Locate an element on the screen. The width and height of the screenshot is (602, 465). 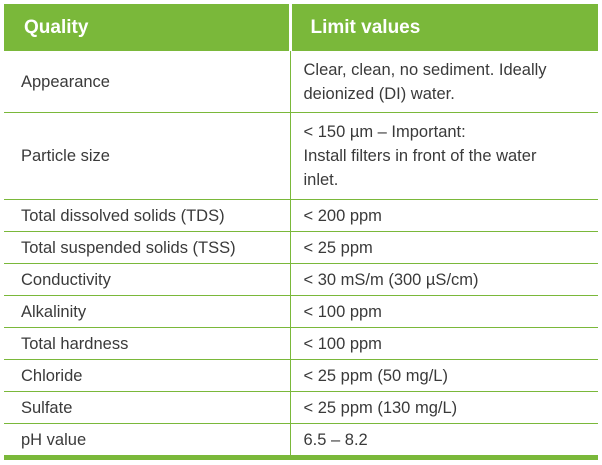
quality-cell: Appearance is located at coordinates (147, 82).